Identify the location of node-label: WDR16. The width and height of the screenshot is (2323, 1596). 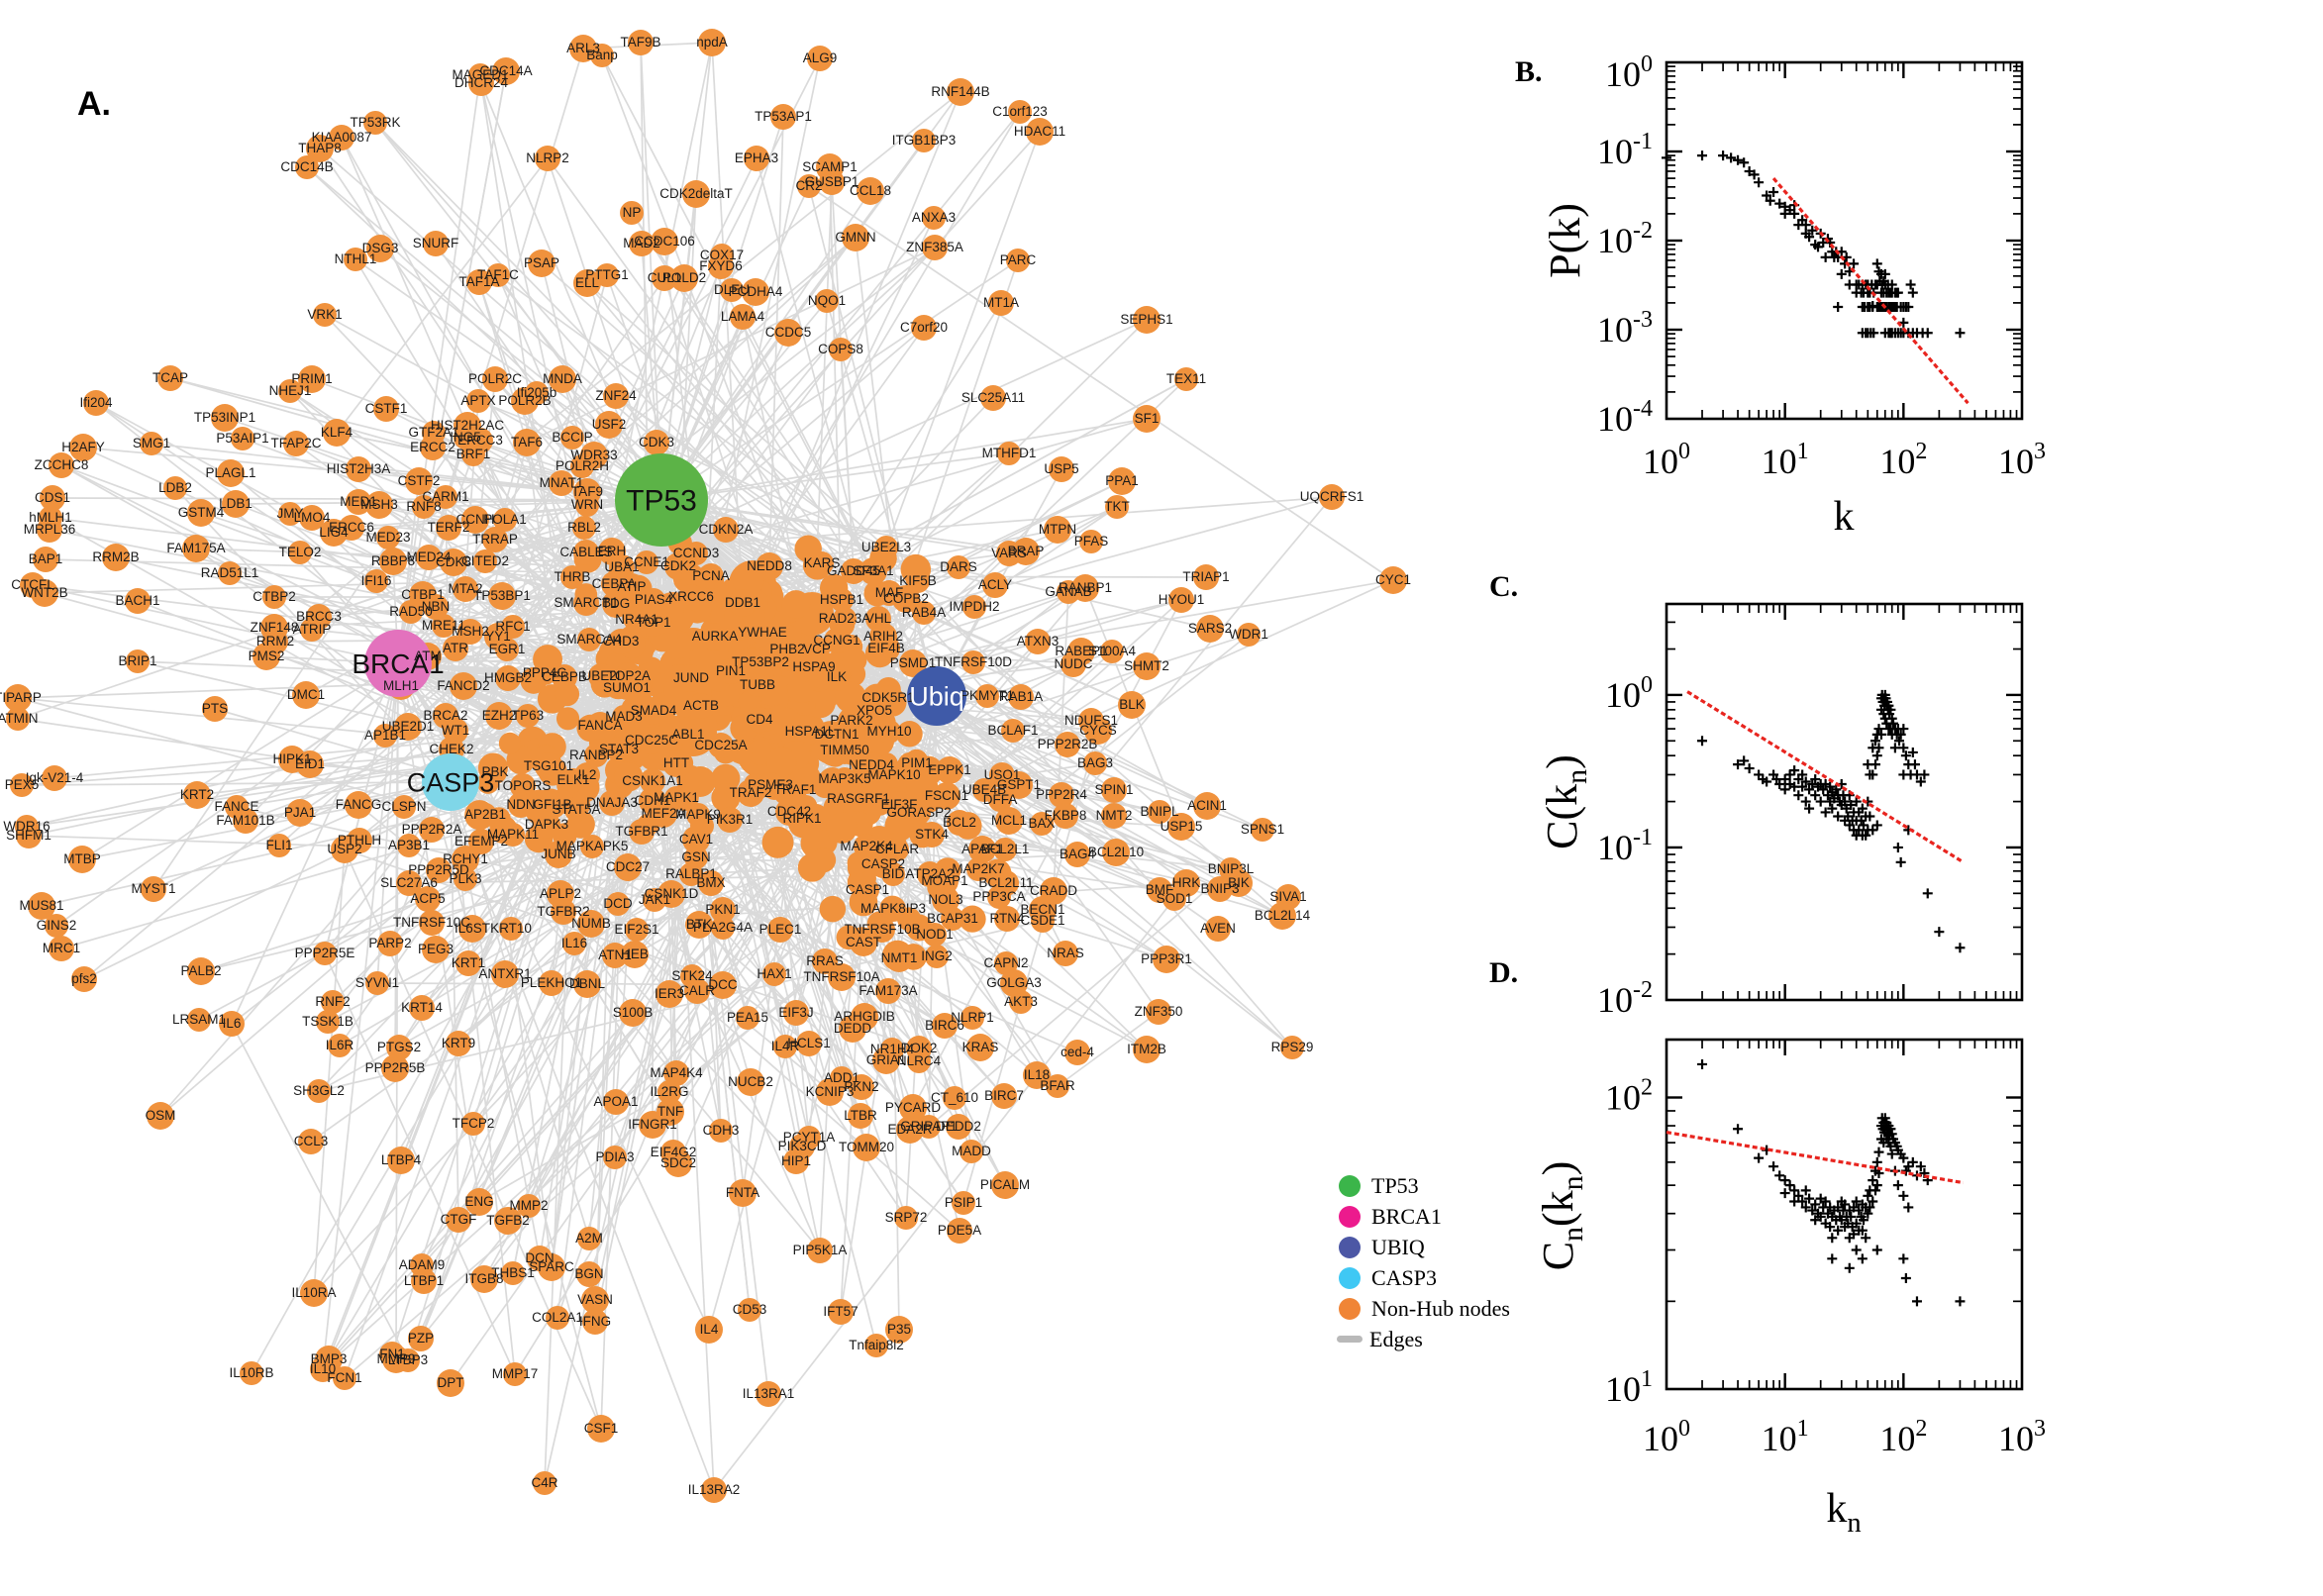
(26, 827).